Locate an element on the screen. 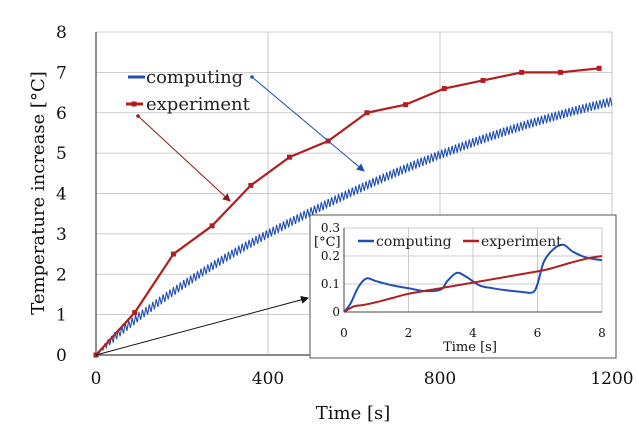  inset-y-tick-label: 0.1 is located at coordinates (330, 284).